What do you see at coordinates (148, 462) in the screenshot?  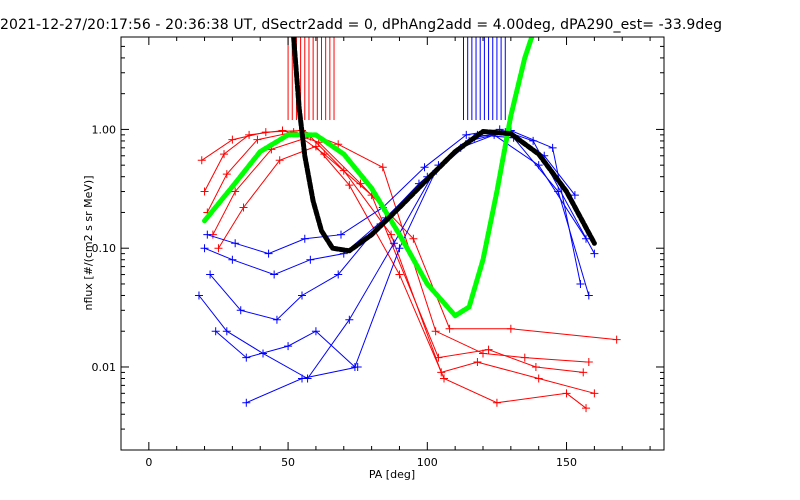 I see `x-tick-label: 0` at bounding box center [148, 462].